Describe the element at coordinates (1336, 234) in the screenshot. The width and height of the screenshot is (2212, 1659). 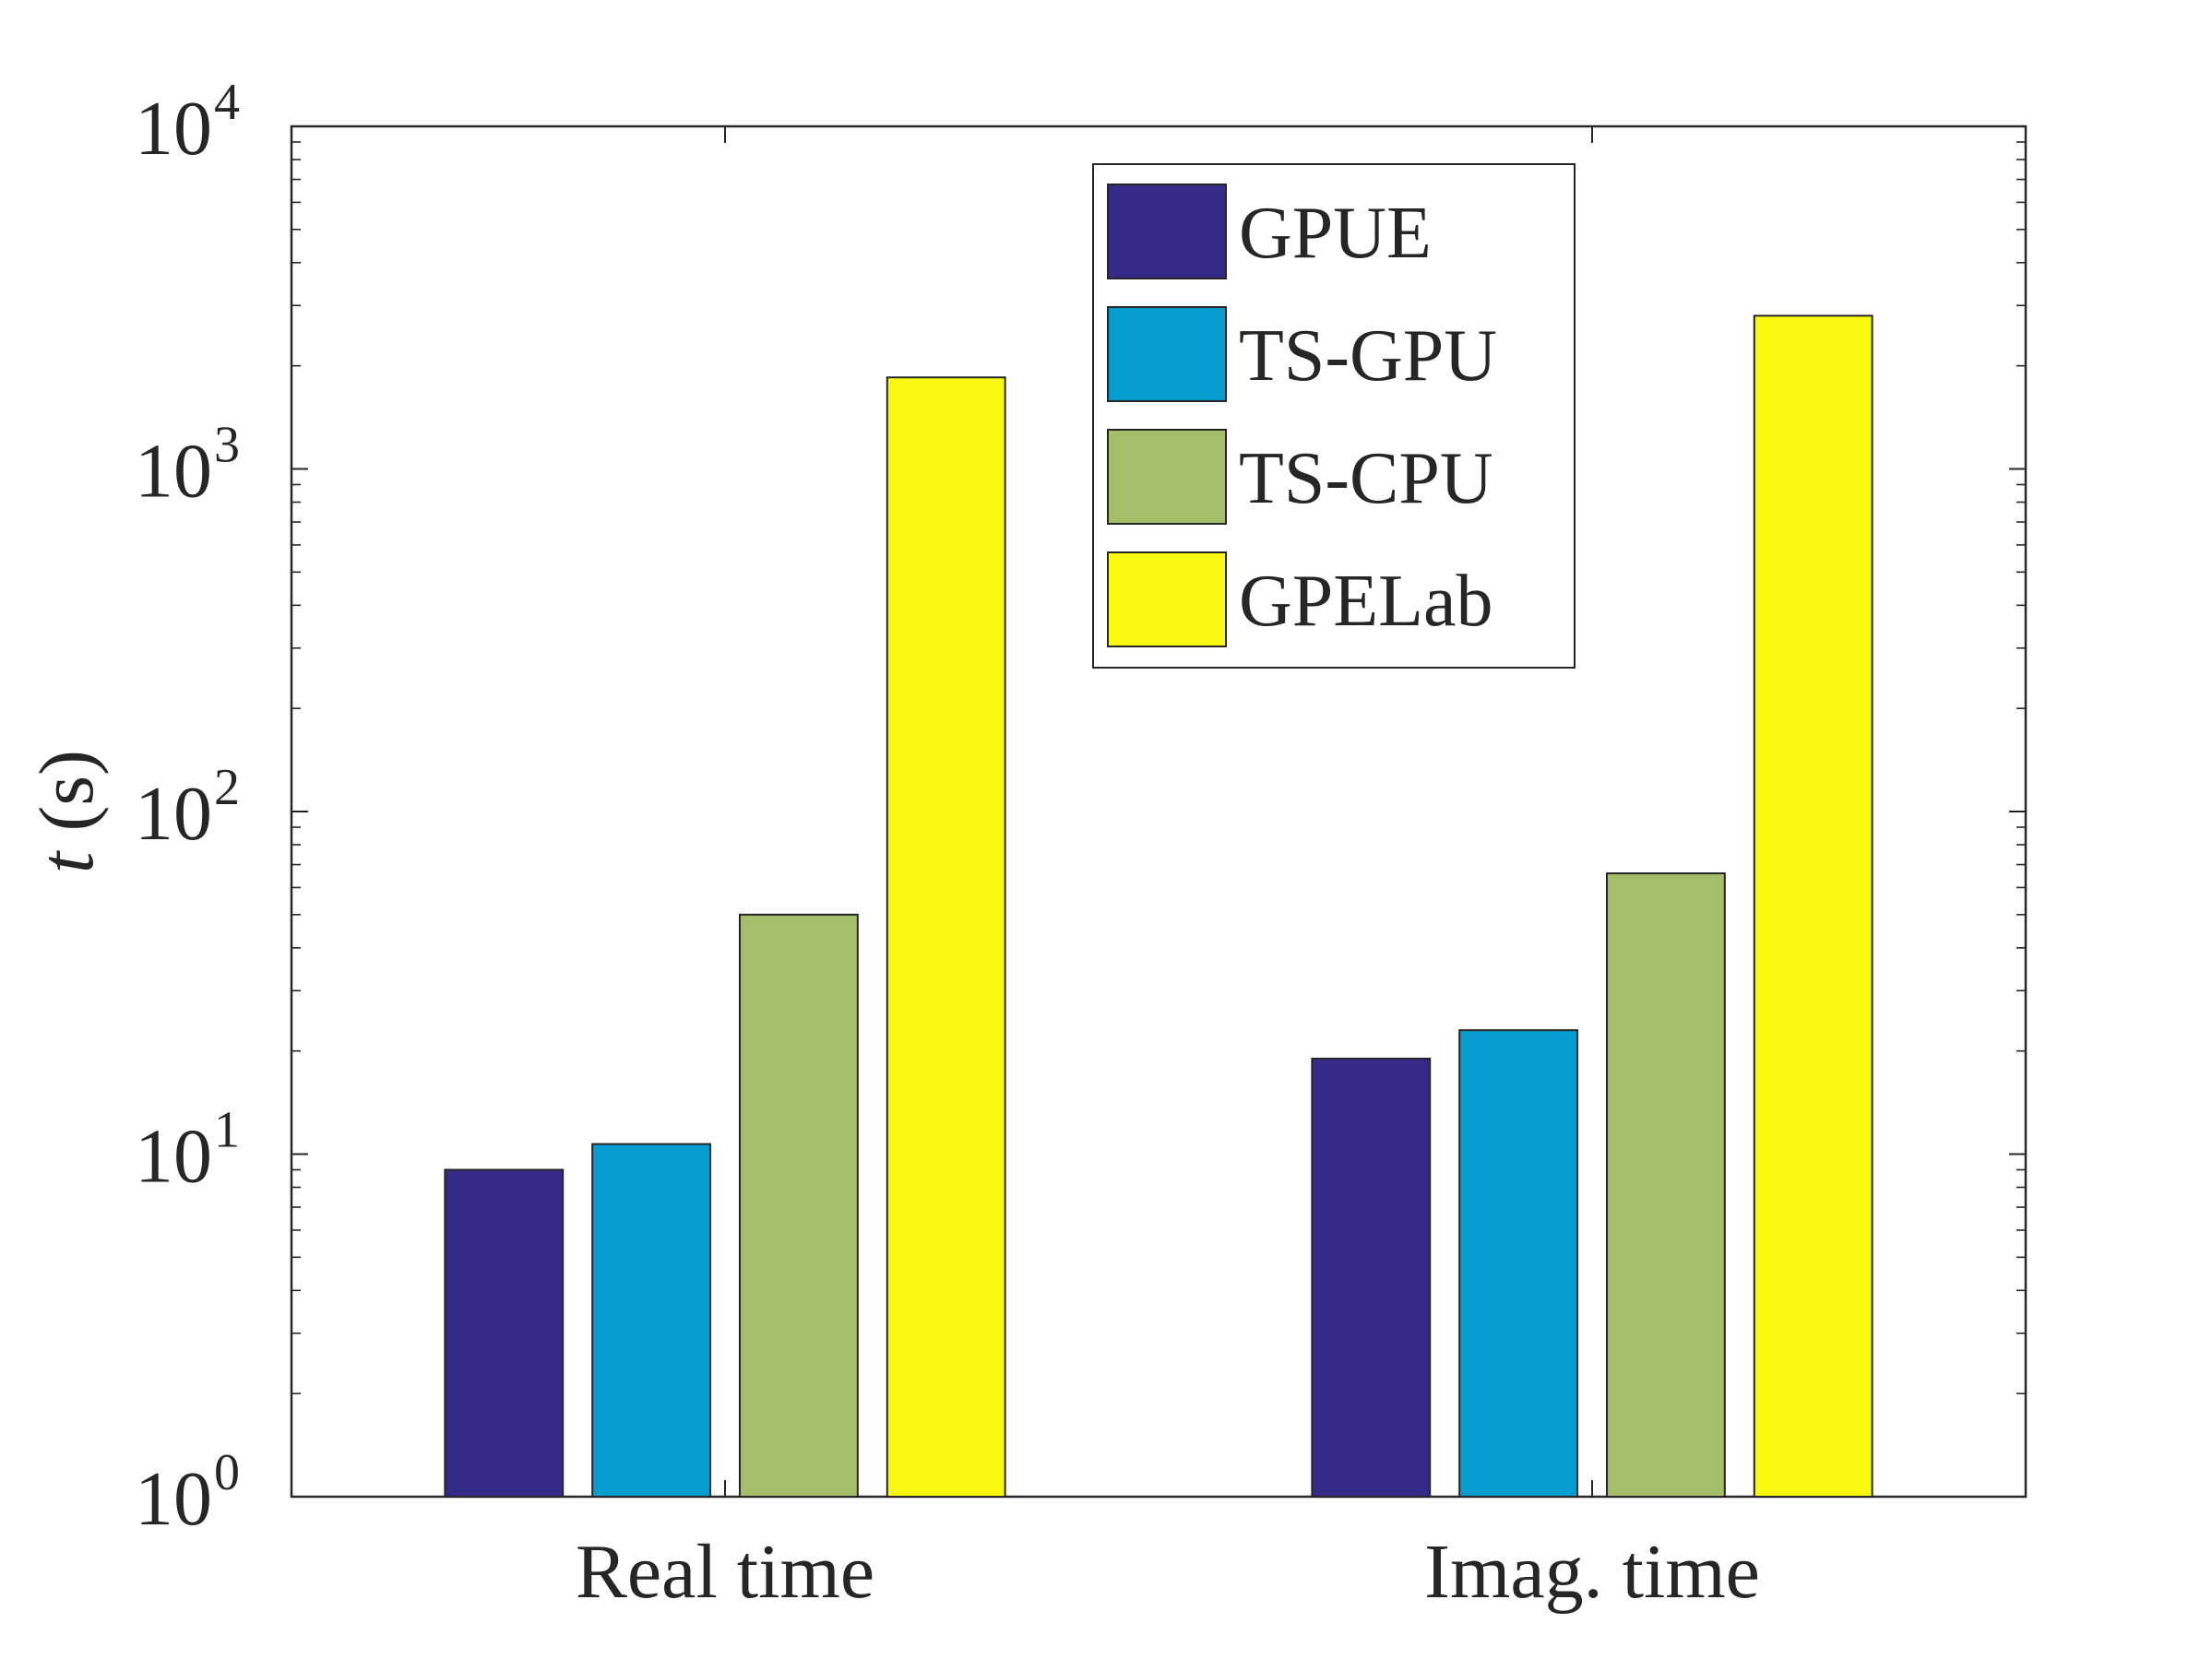
I see `legend-label: GPUE` at that location.